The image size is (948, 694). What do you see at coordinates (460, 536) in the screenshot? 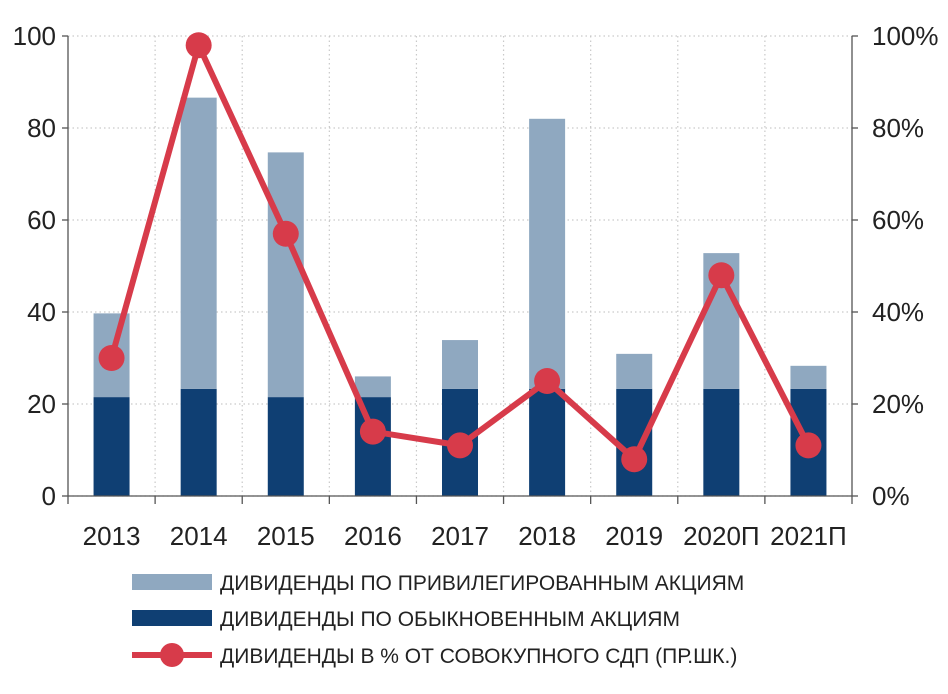
I see `x-tick-label: 2017` at bounding box center [460, 536].